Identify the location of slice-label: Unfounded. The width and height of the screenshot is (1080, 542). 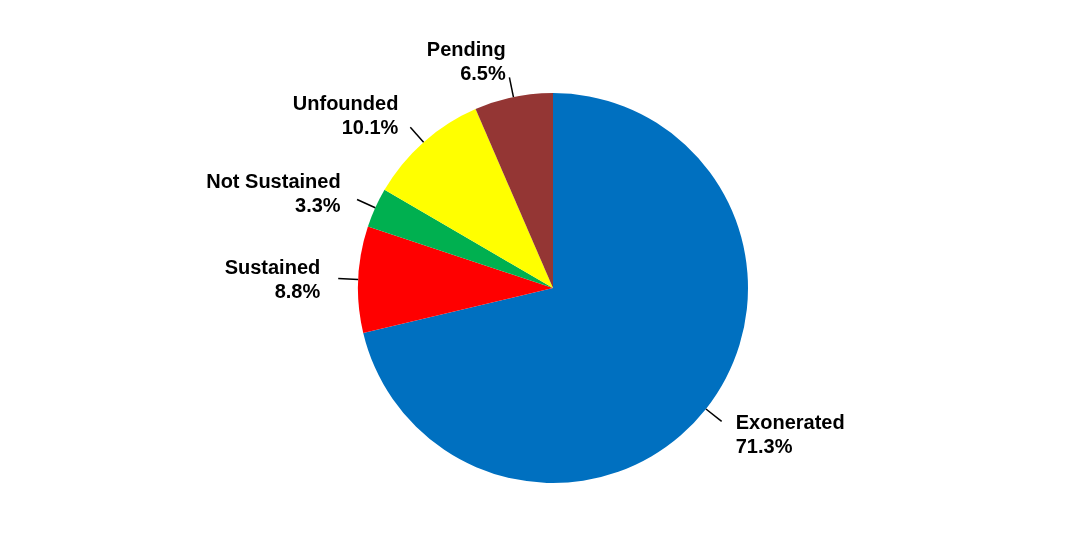
(345, 102).